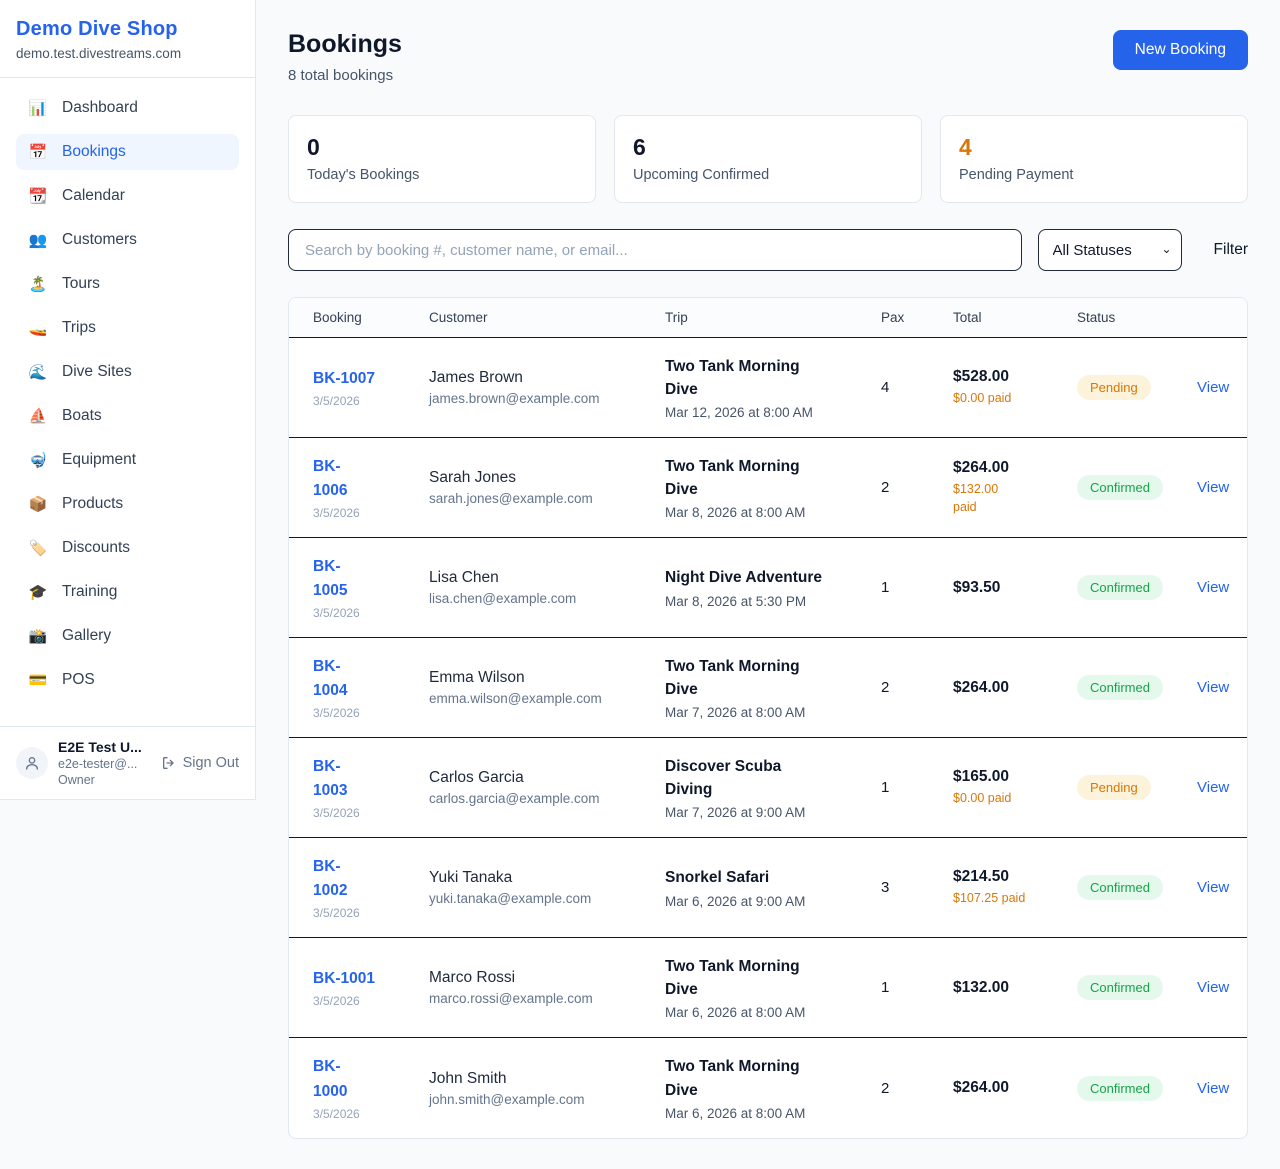 Image resolution: width=1280 pixels, height=1169 pixels. What do you see at coordinates (1016, 175) in the screenshot?
I see `stat-label: Pending Payment` at bounding box center [1016, 175].